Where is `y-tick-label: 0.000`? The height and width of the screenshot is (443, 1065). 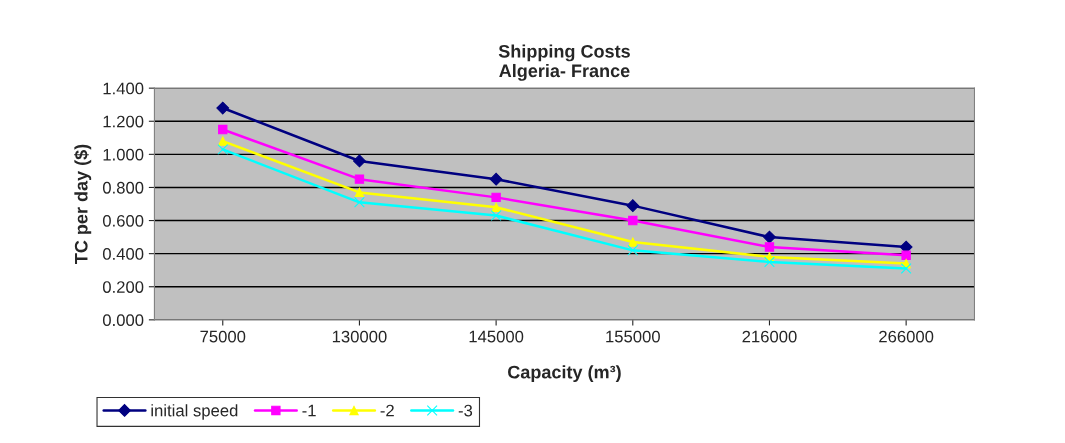
y-tick-label: 0.000 is located at coordinates (123, 320).